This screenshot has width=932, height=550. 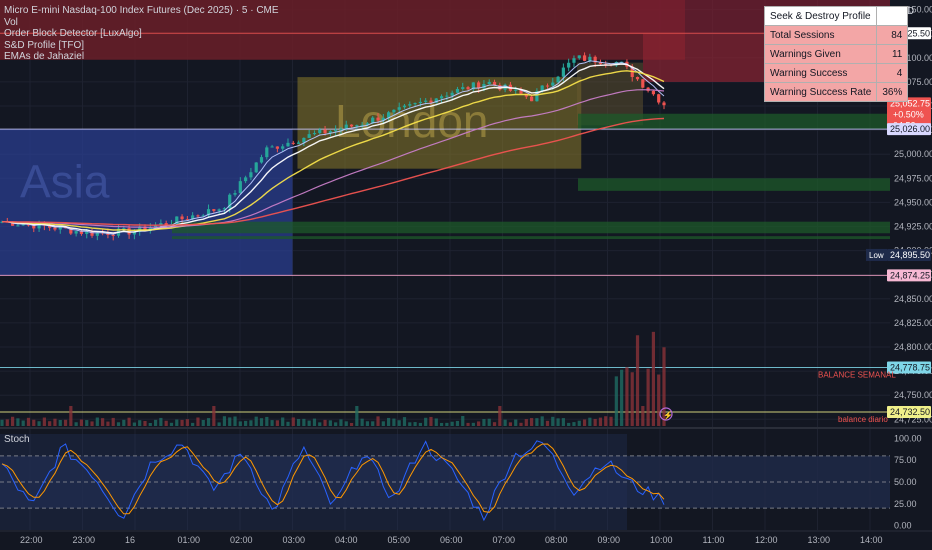 I want to click on balance-diario-label: balance diario, so click(x=863, y=419).